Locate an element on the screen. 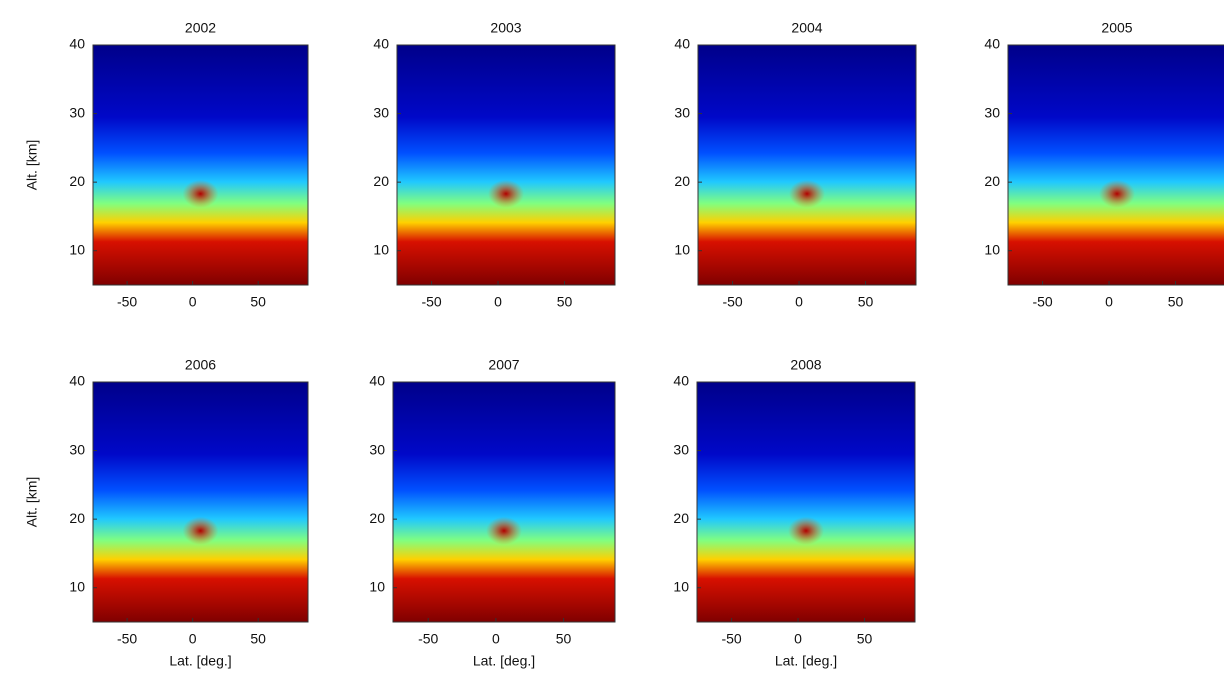 The width and height of the screenshot is (1224, 686). panel-title: 2007 is located at coordinates (503, 365).